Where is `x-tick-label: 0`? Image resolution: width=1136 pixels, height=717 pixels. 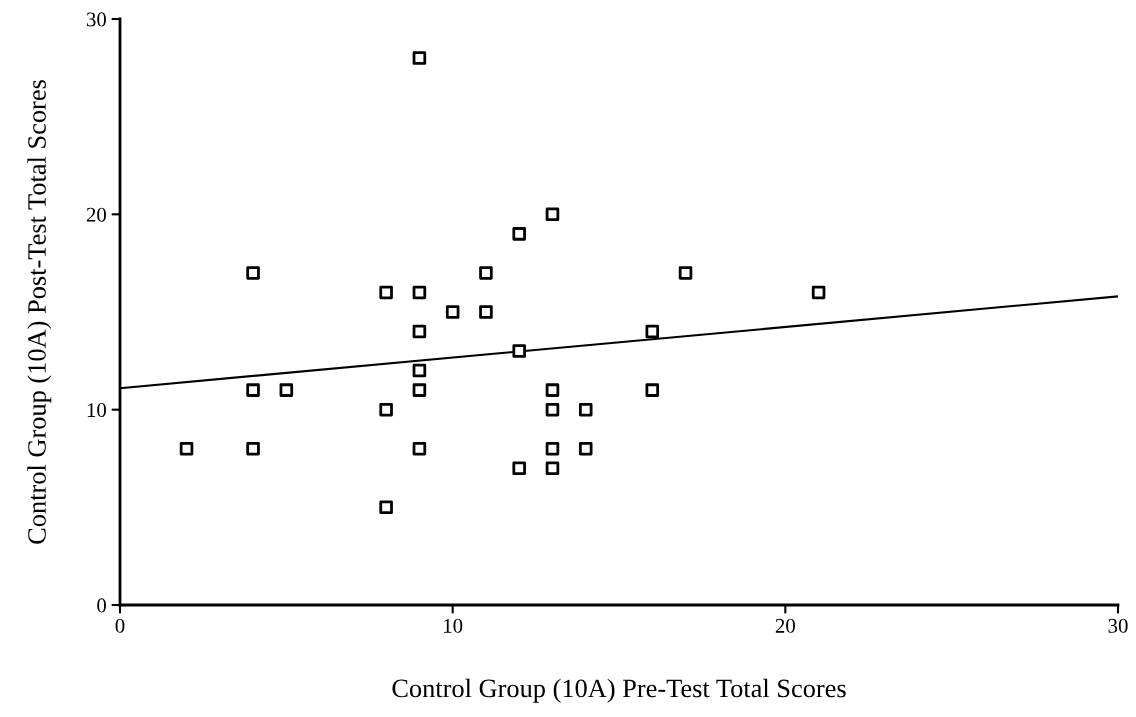
x-tick-label: 0 is located at coordinates (120, 625).